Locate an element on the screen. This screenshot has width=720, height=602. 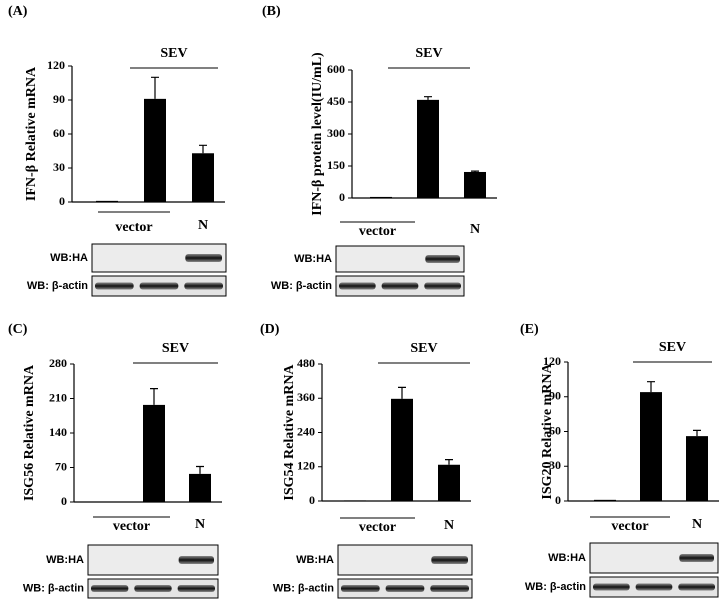
y-tick-label: 450 is located at coordinates (336, 101).